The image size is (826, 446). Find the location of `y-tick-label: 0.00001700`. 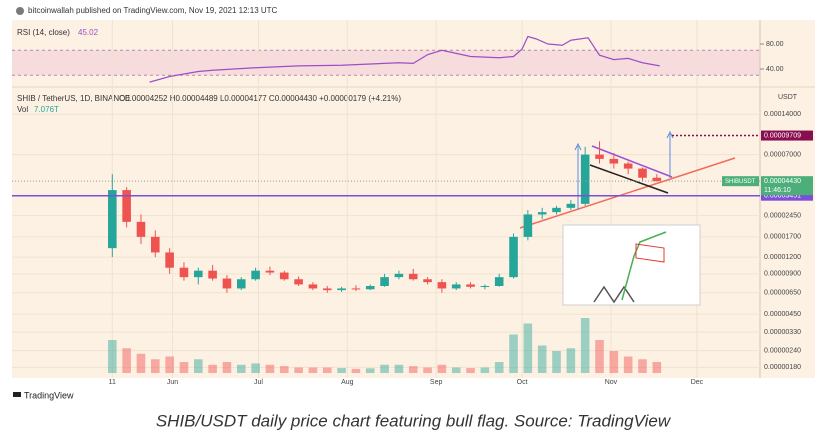

y-tick-label: 0.00001700 is located at coordinates (782, 237).